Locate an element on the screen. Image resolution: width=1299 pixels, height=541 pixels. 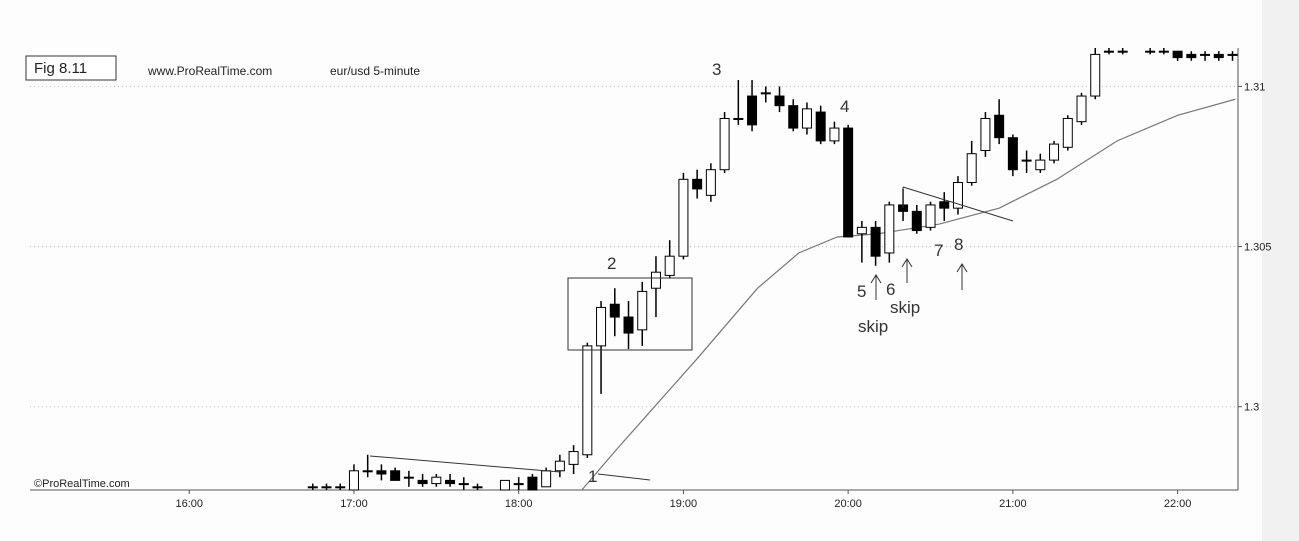
annotation: 7 is located at coordinates (938, 250).